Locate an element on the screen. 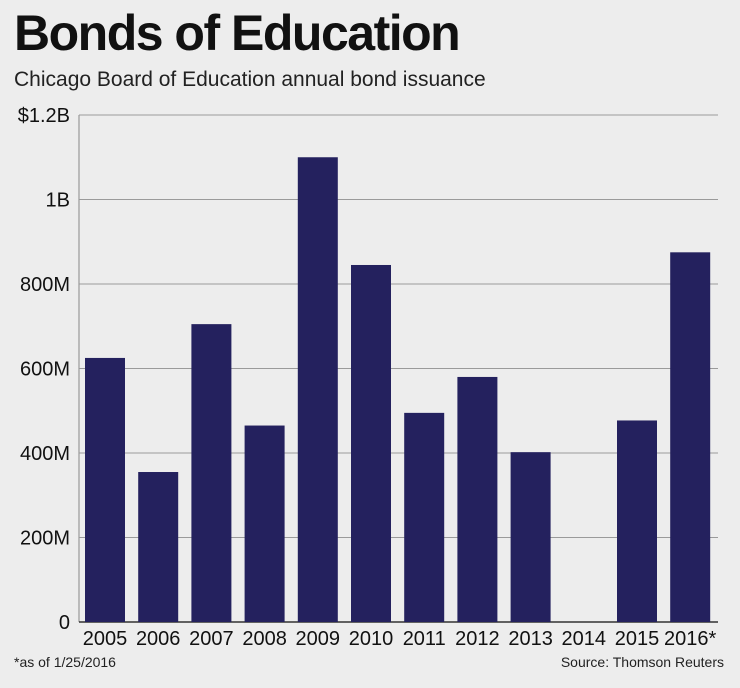 This screenshot has height=688, width=740. y-tick-label: 600M is located at coordinates (45, 370).